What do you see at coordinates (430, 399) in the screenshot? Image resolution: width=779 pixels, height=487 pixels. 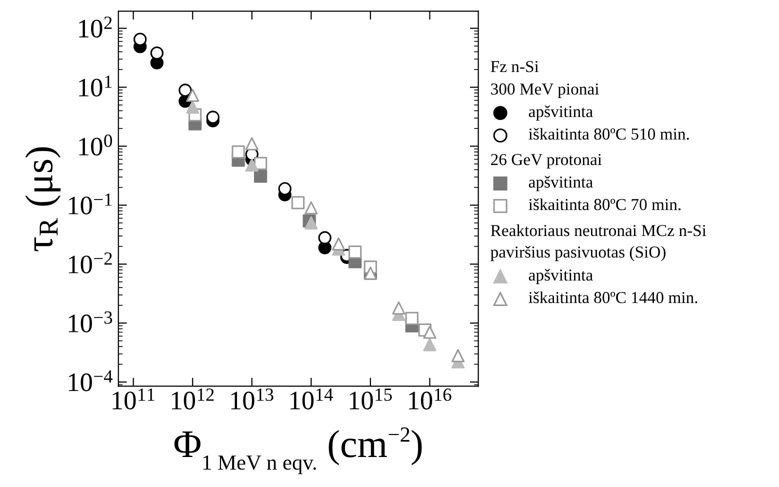 I see `x-tick-label: 10$^{16}$` at bounding box center [430, 399].